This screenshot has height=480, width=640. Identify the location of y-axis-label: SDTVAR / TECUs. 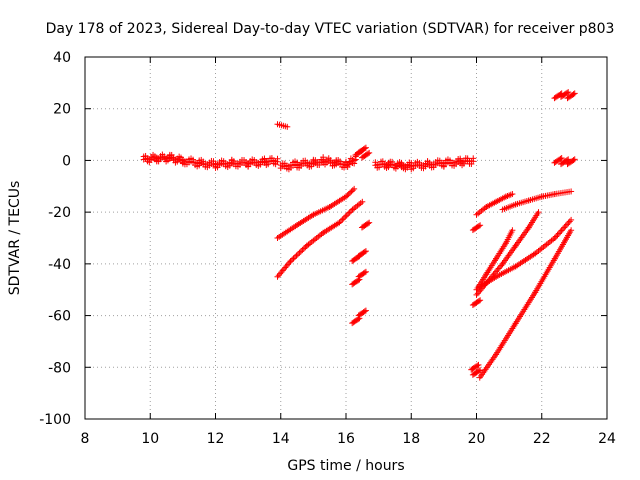
(15, 238).